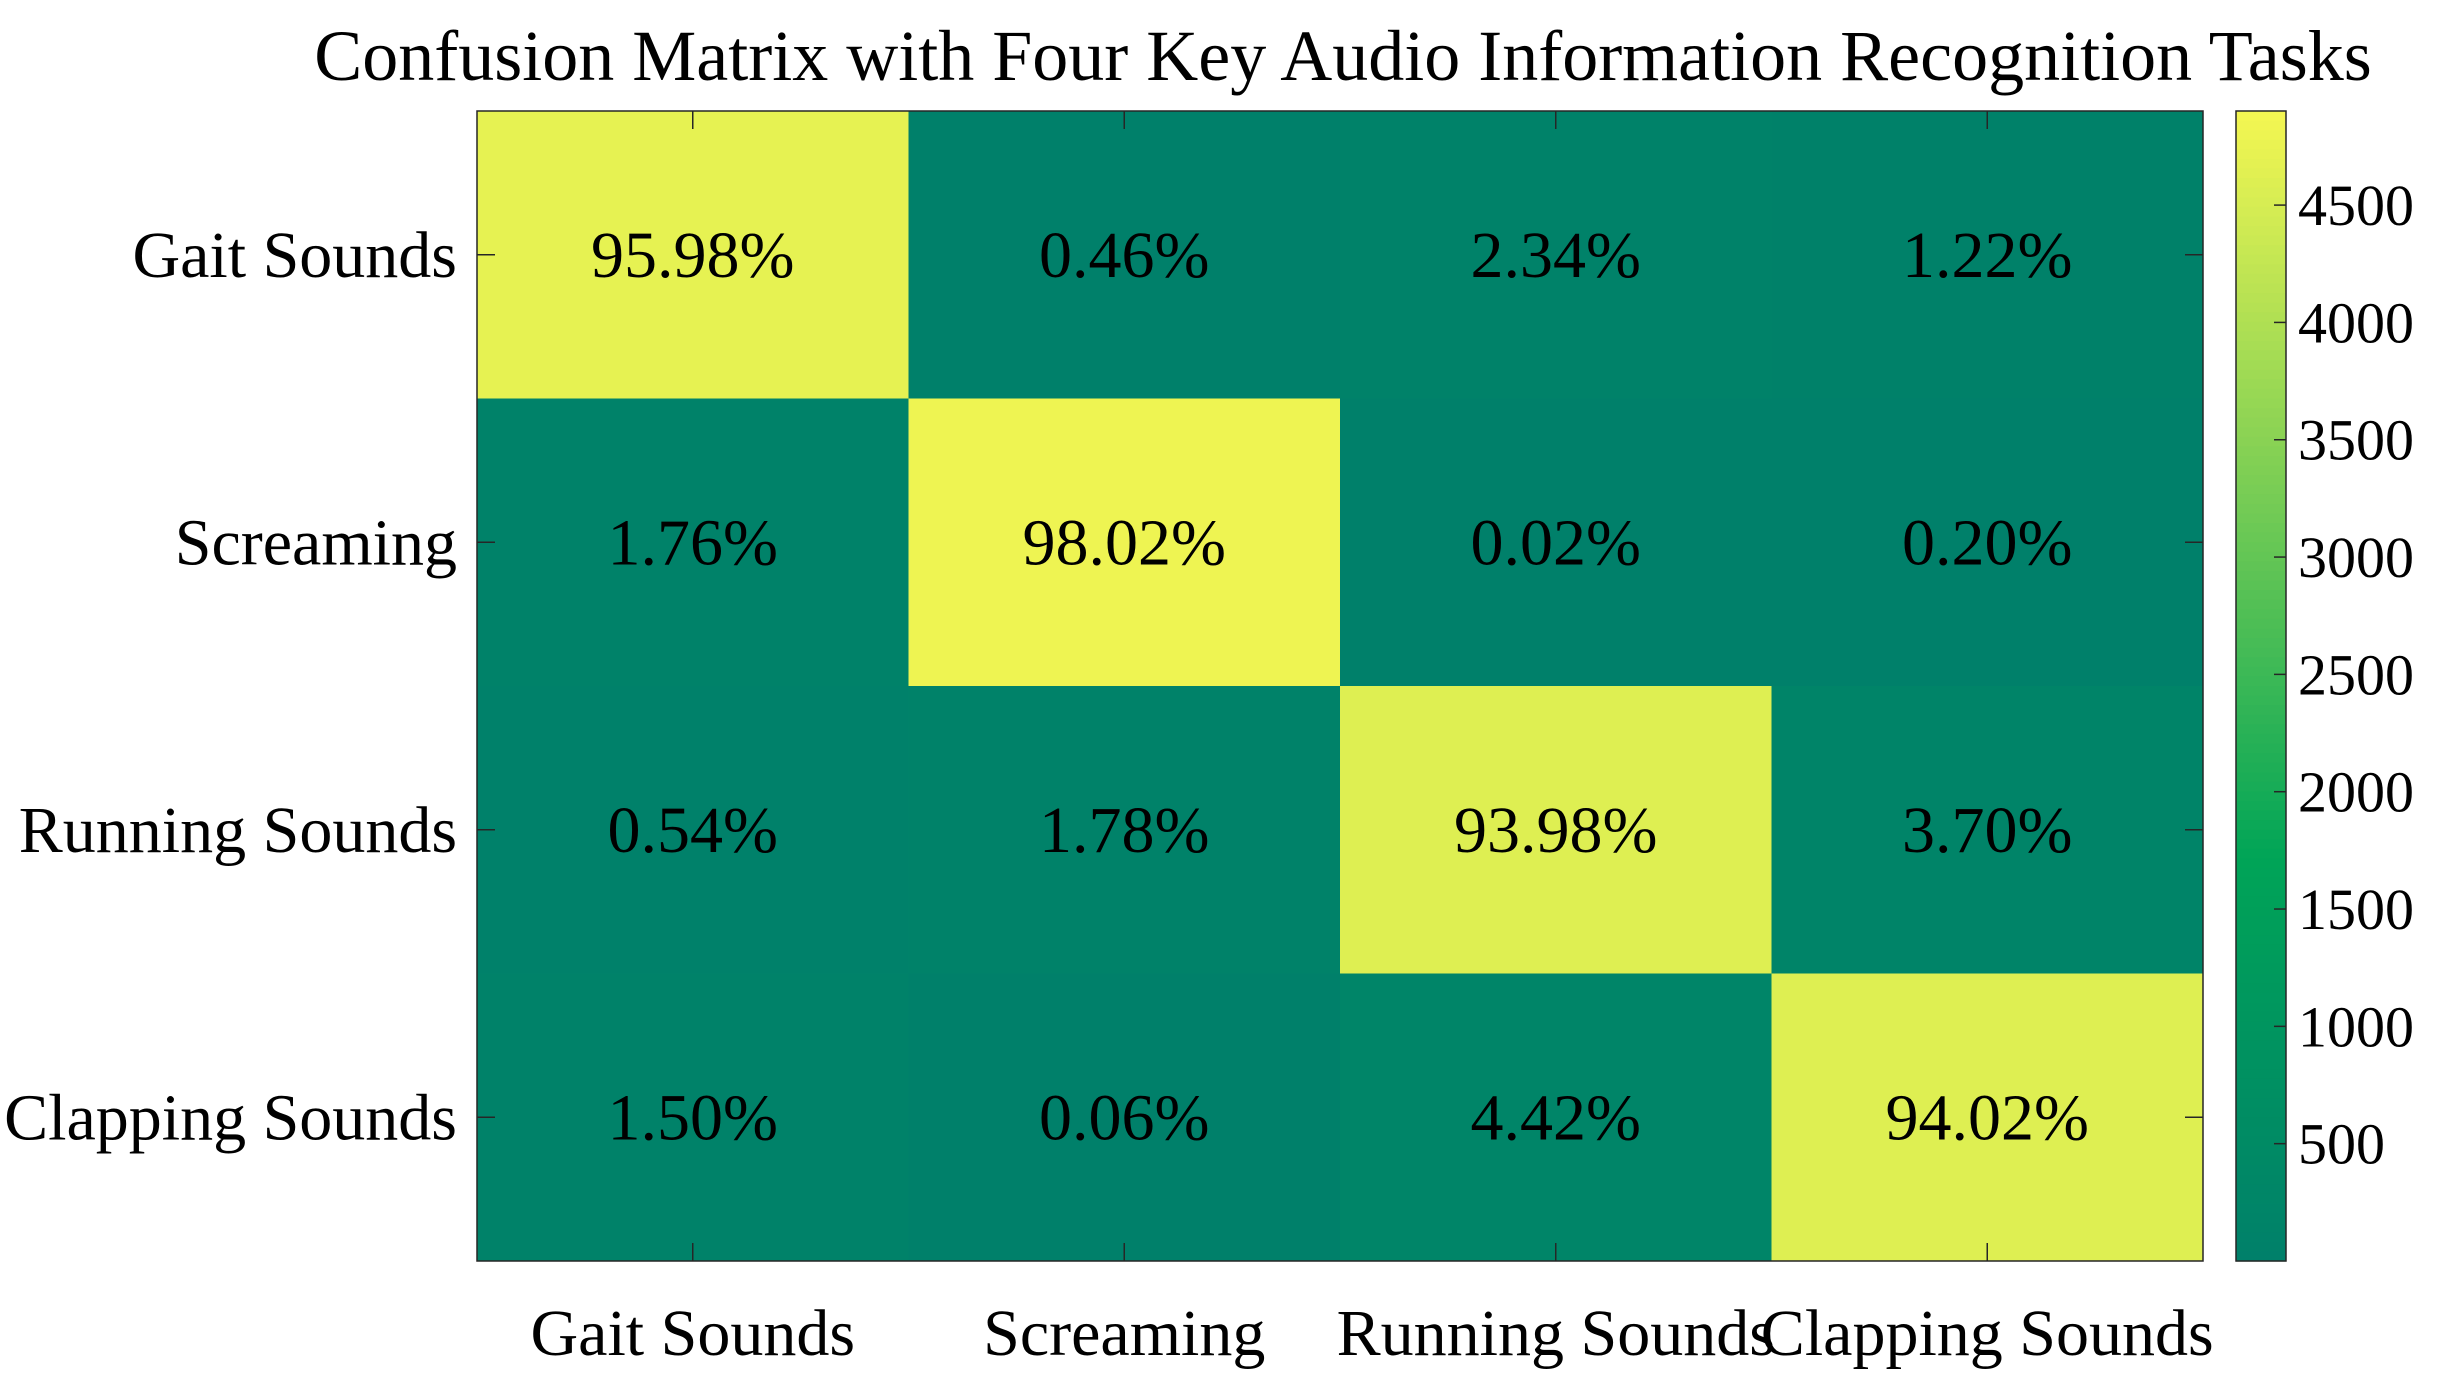 The image size is (2441, 1396). I want to click on cell-value-label: 95.98%, so click(692, 255).